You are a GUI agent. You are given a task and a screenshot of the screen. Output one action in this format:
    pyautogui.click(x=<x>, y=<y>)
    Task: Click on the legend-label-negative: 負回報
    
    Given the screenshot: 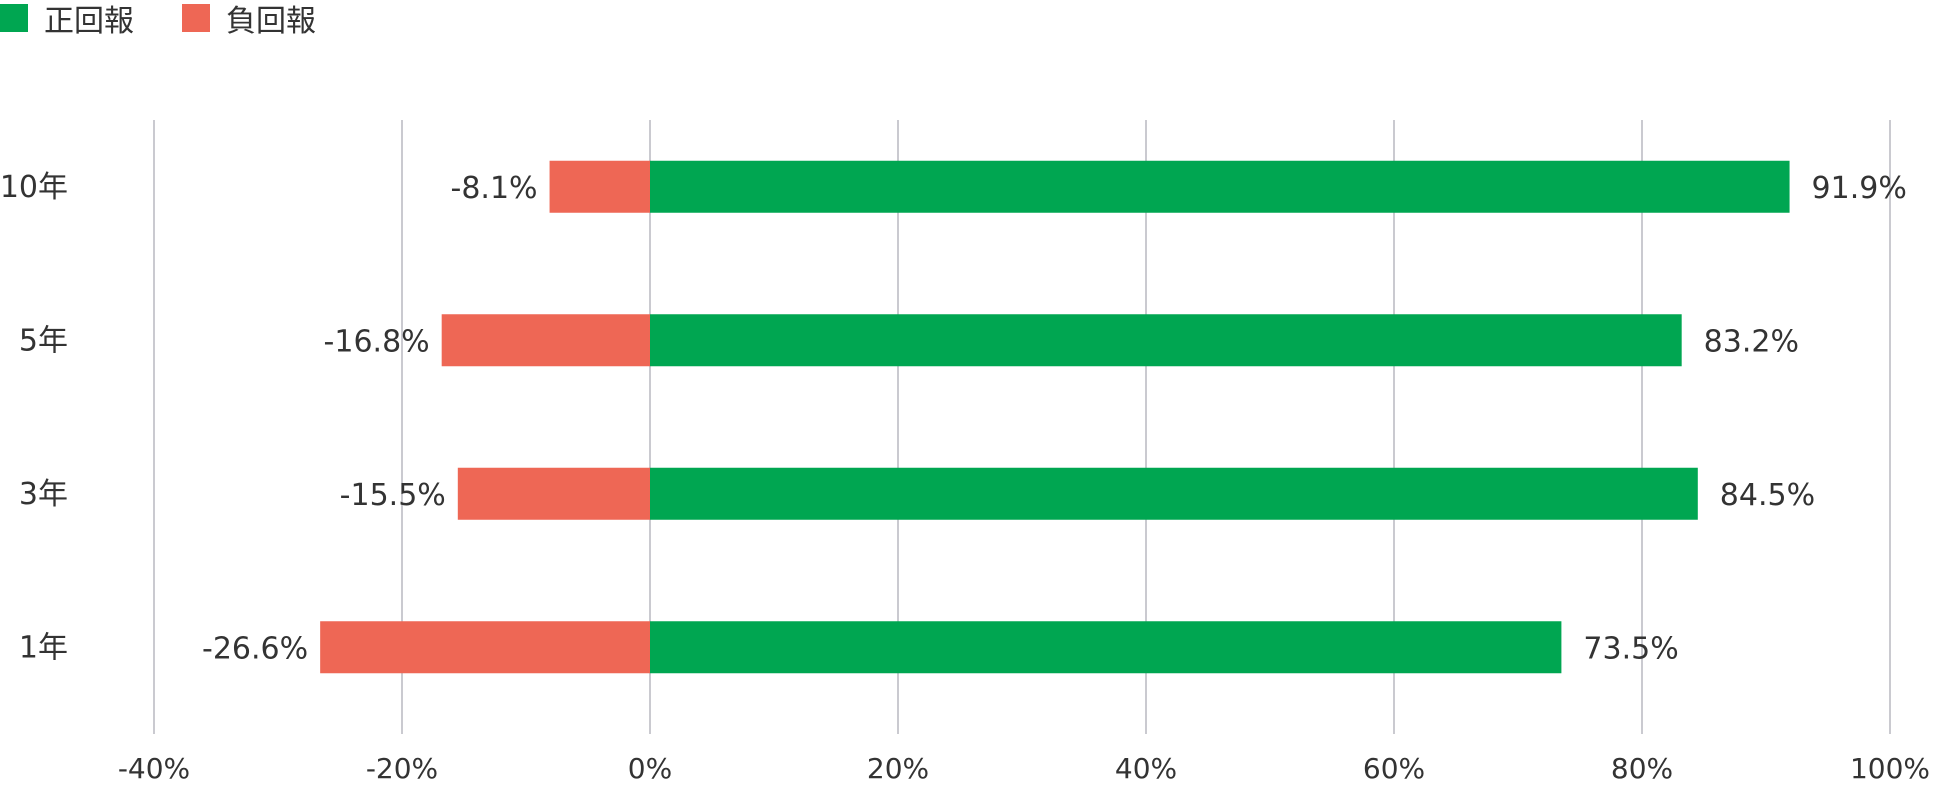 What is the action you would take?
    pyautogui.click(x=271, y=21)
    